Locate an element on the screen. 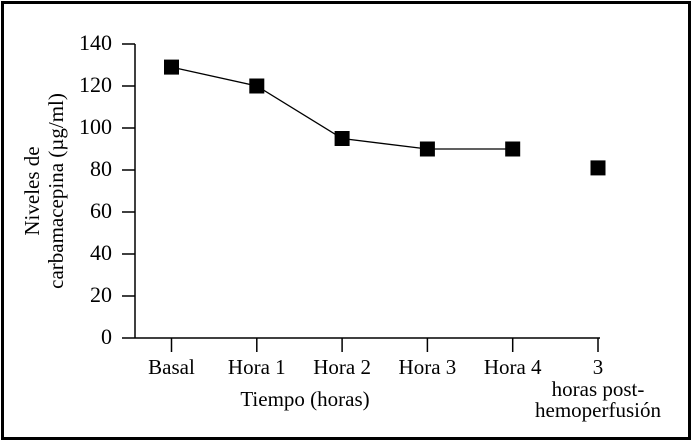 The width and height of the screenshot is (692, 445). x-tick-label: Hora 1 is located at coordinates (257, 367).